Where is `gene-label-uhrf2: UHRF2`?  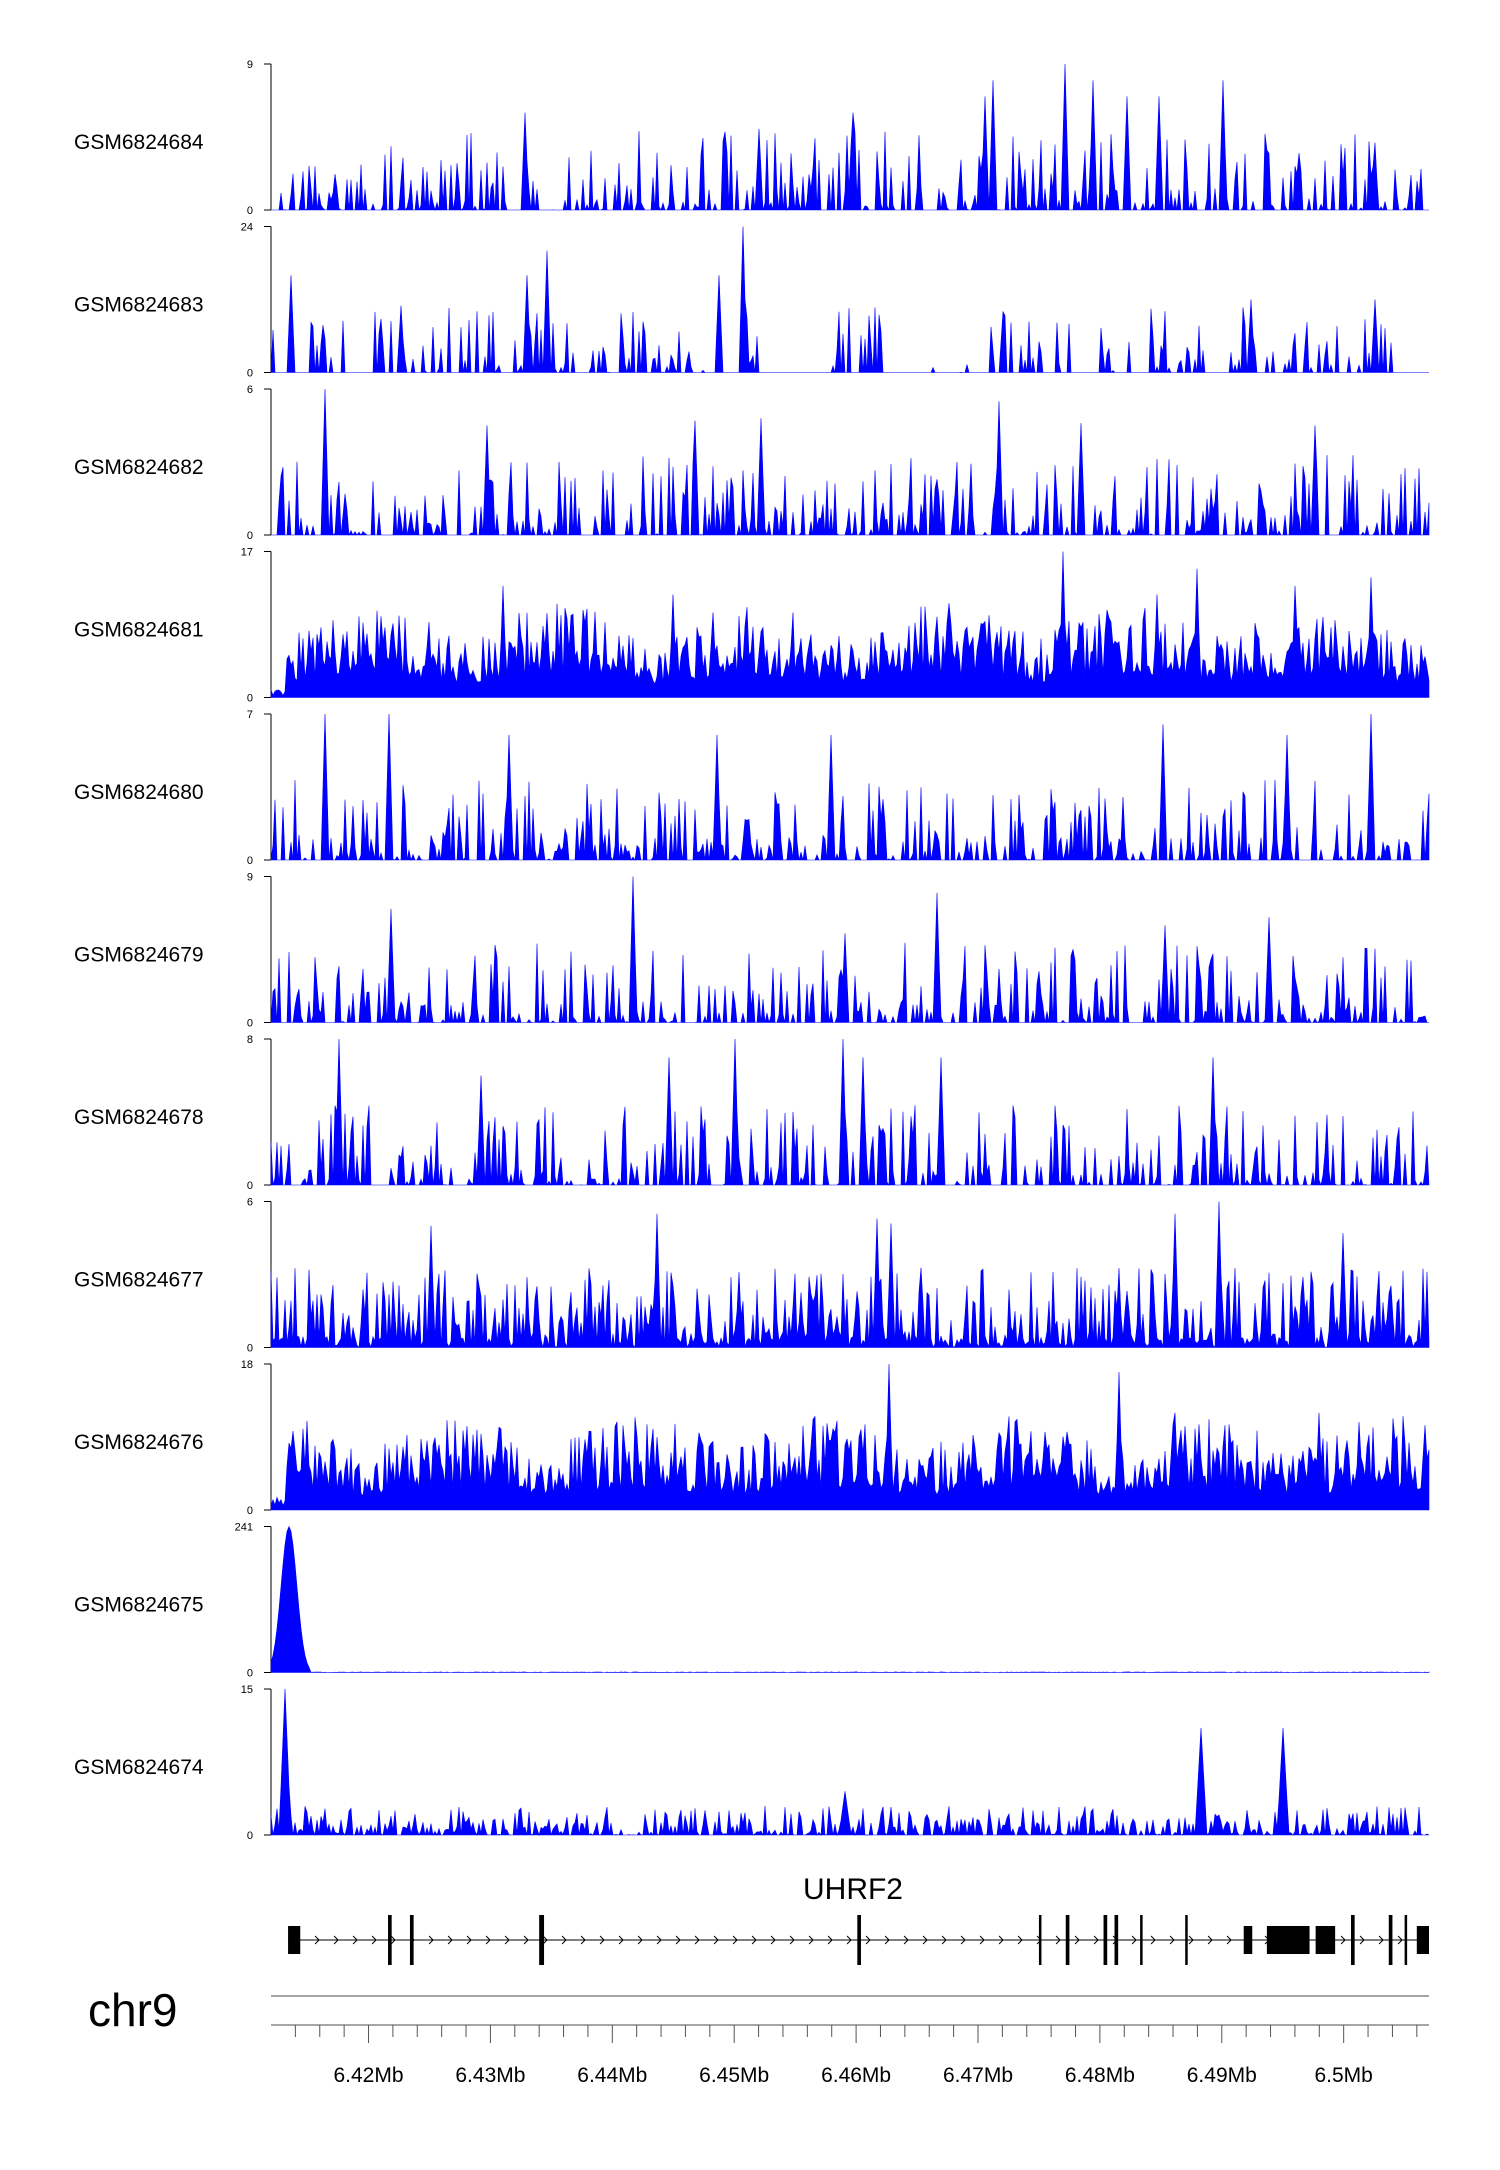
gene-label-uhrf2: UHRF2 is located at coordinates (853, 1889).